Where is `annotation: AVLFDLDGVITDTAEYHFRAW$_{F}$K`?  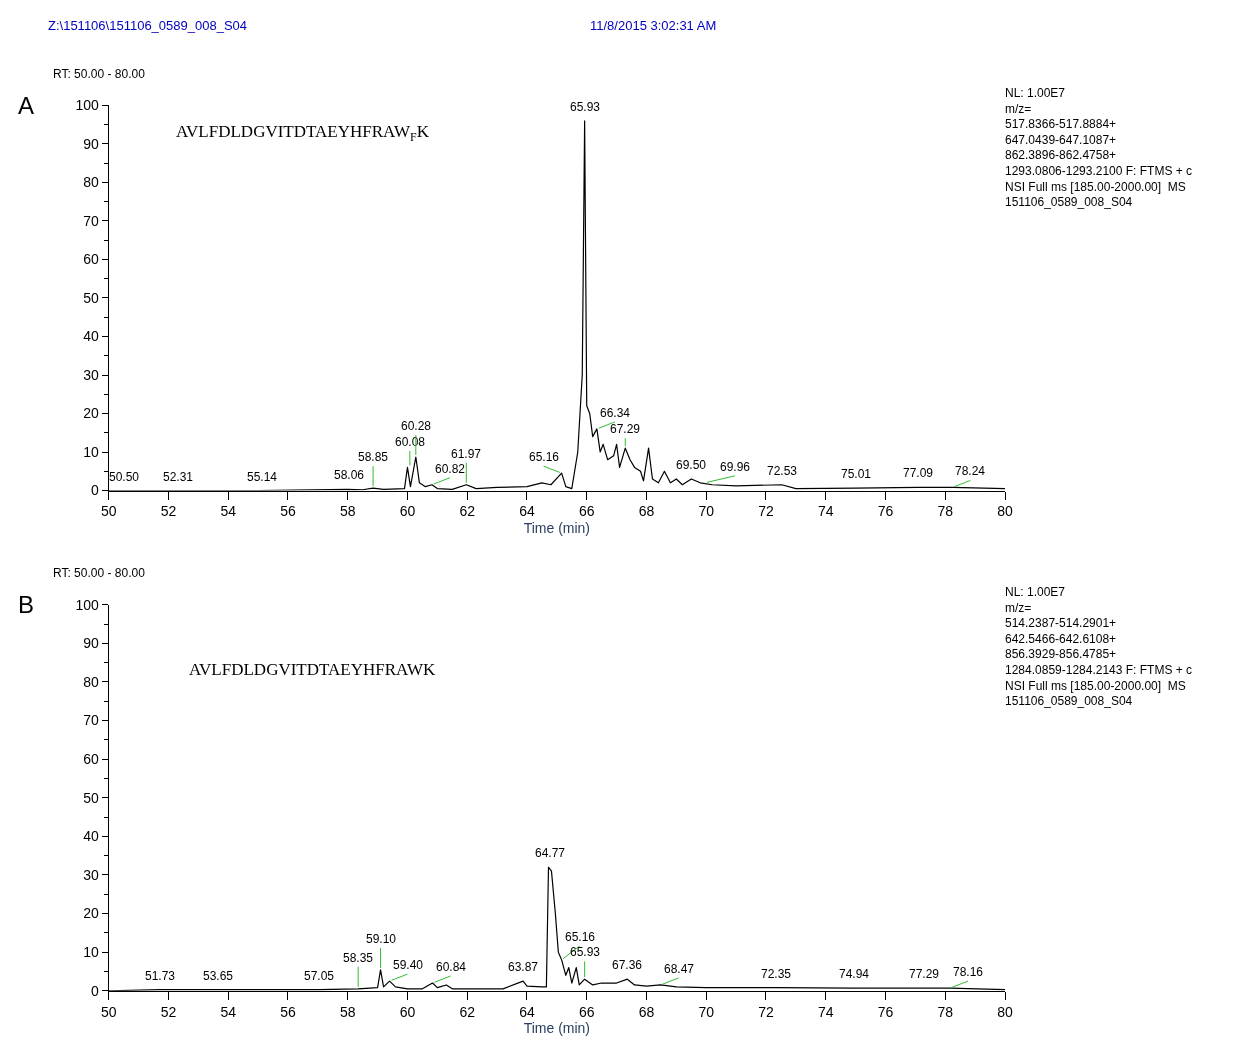 annotation: AVLFDLDGVITDTAEYHFRAW$_{F}$K is located at coordinates (303, 133).